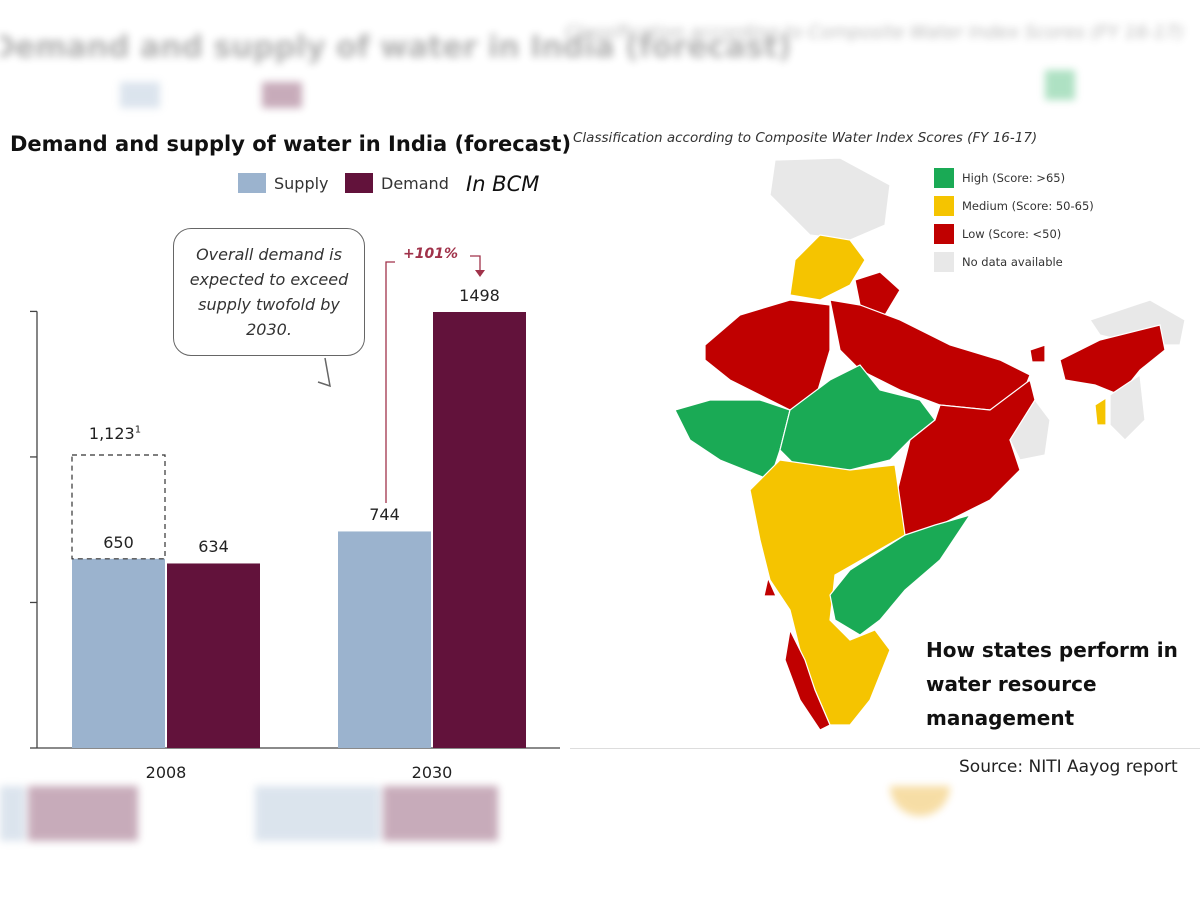  I want to click on region-kerala, so click(807, 679).